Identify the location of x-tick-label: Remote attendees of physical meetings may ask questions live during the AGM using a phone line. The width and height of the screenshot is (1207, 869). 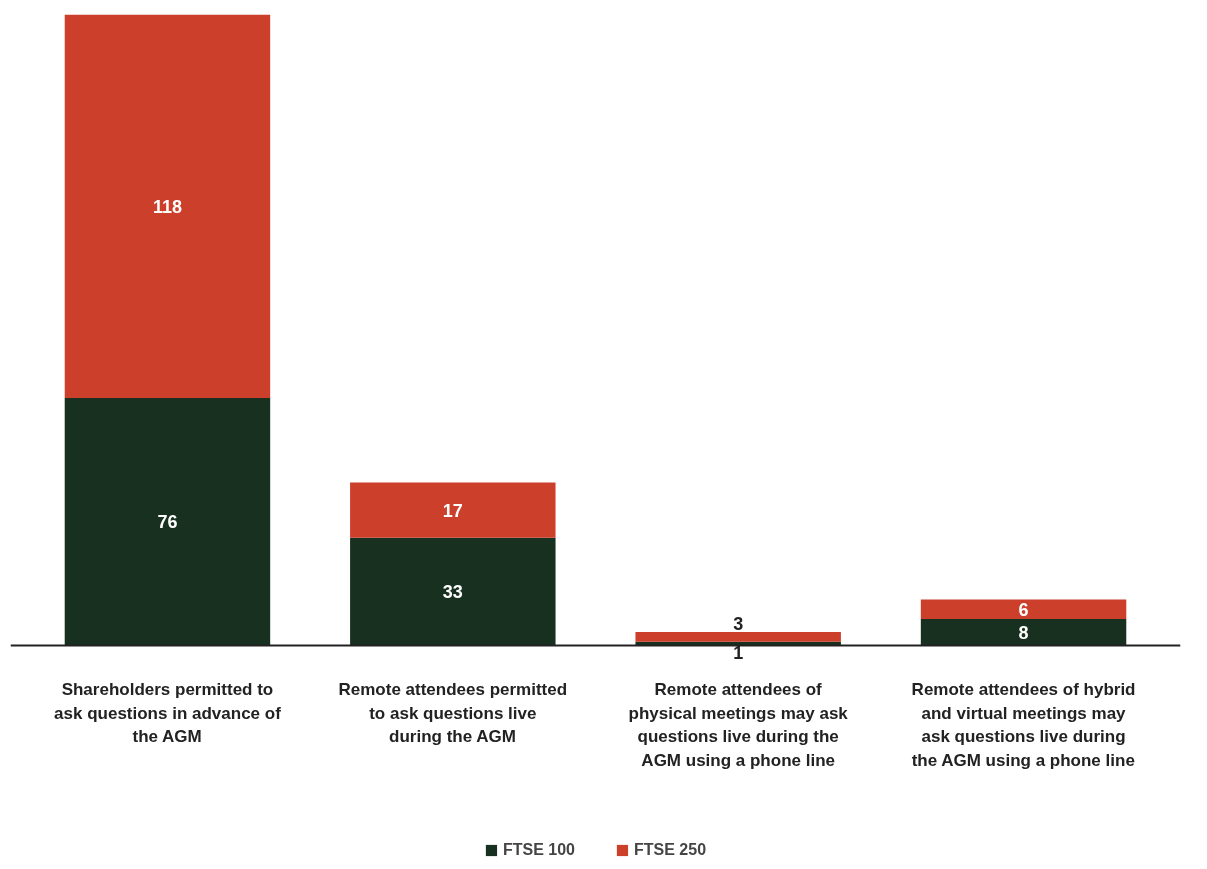
(738, 725).